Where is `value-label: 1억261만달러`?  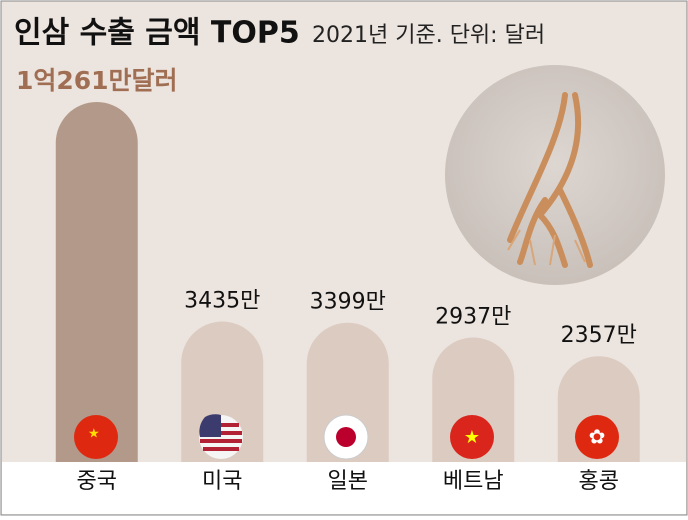
value-label: 1억261만달러 is located at coordinates (97, 80).